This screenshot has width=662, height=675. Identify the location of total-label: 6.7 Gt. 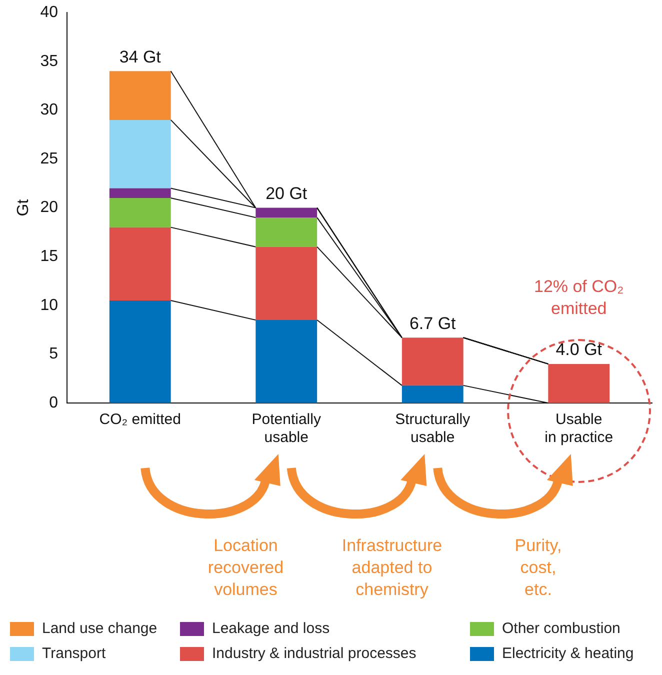
(432, 323).